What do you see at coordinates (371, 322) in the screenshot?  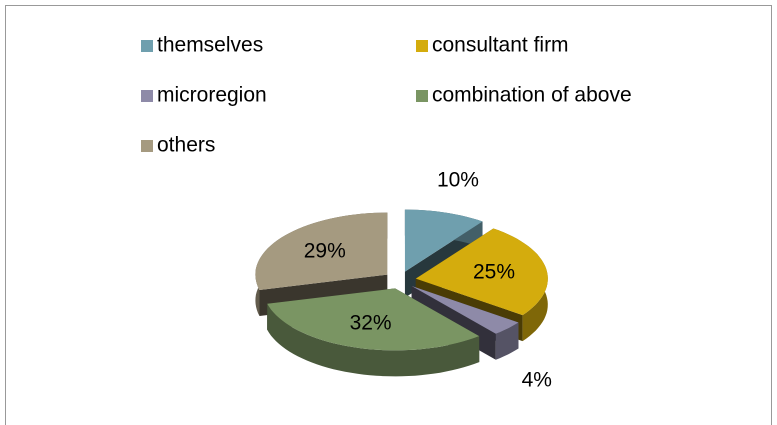 I see `data-label: 32%` at bounding box center [371, 322].